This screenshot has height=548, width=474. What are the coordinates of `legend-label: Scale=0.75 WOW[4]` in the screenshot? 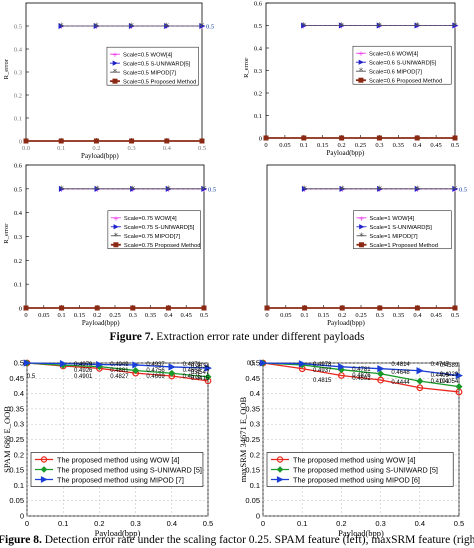 It's located at (150, 219).